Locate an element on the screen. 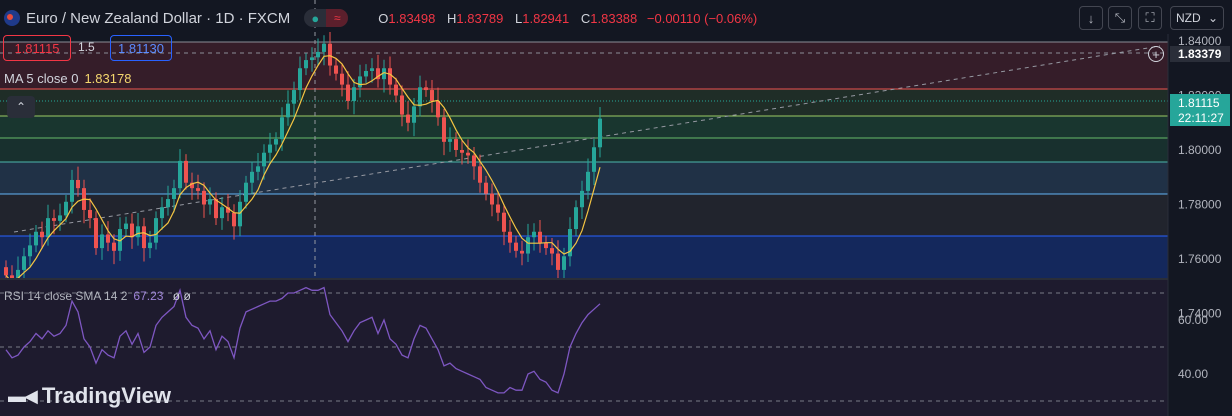  add-alert-button: + is located at coordinates (1156, 54).